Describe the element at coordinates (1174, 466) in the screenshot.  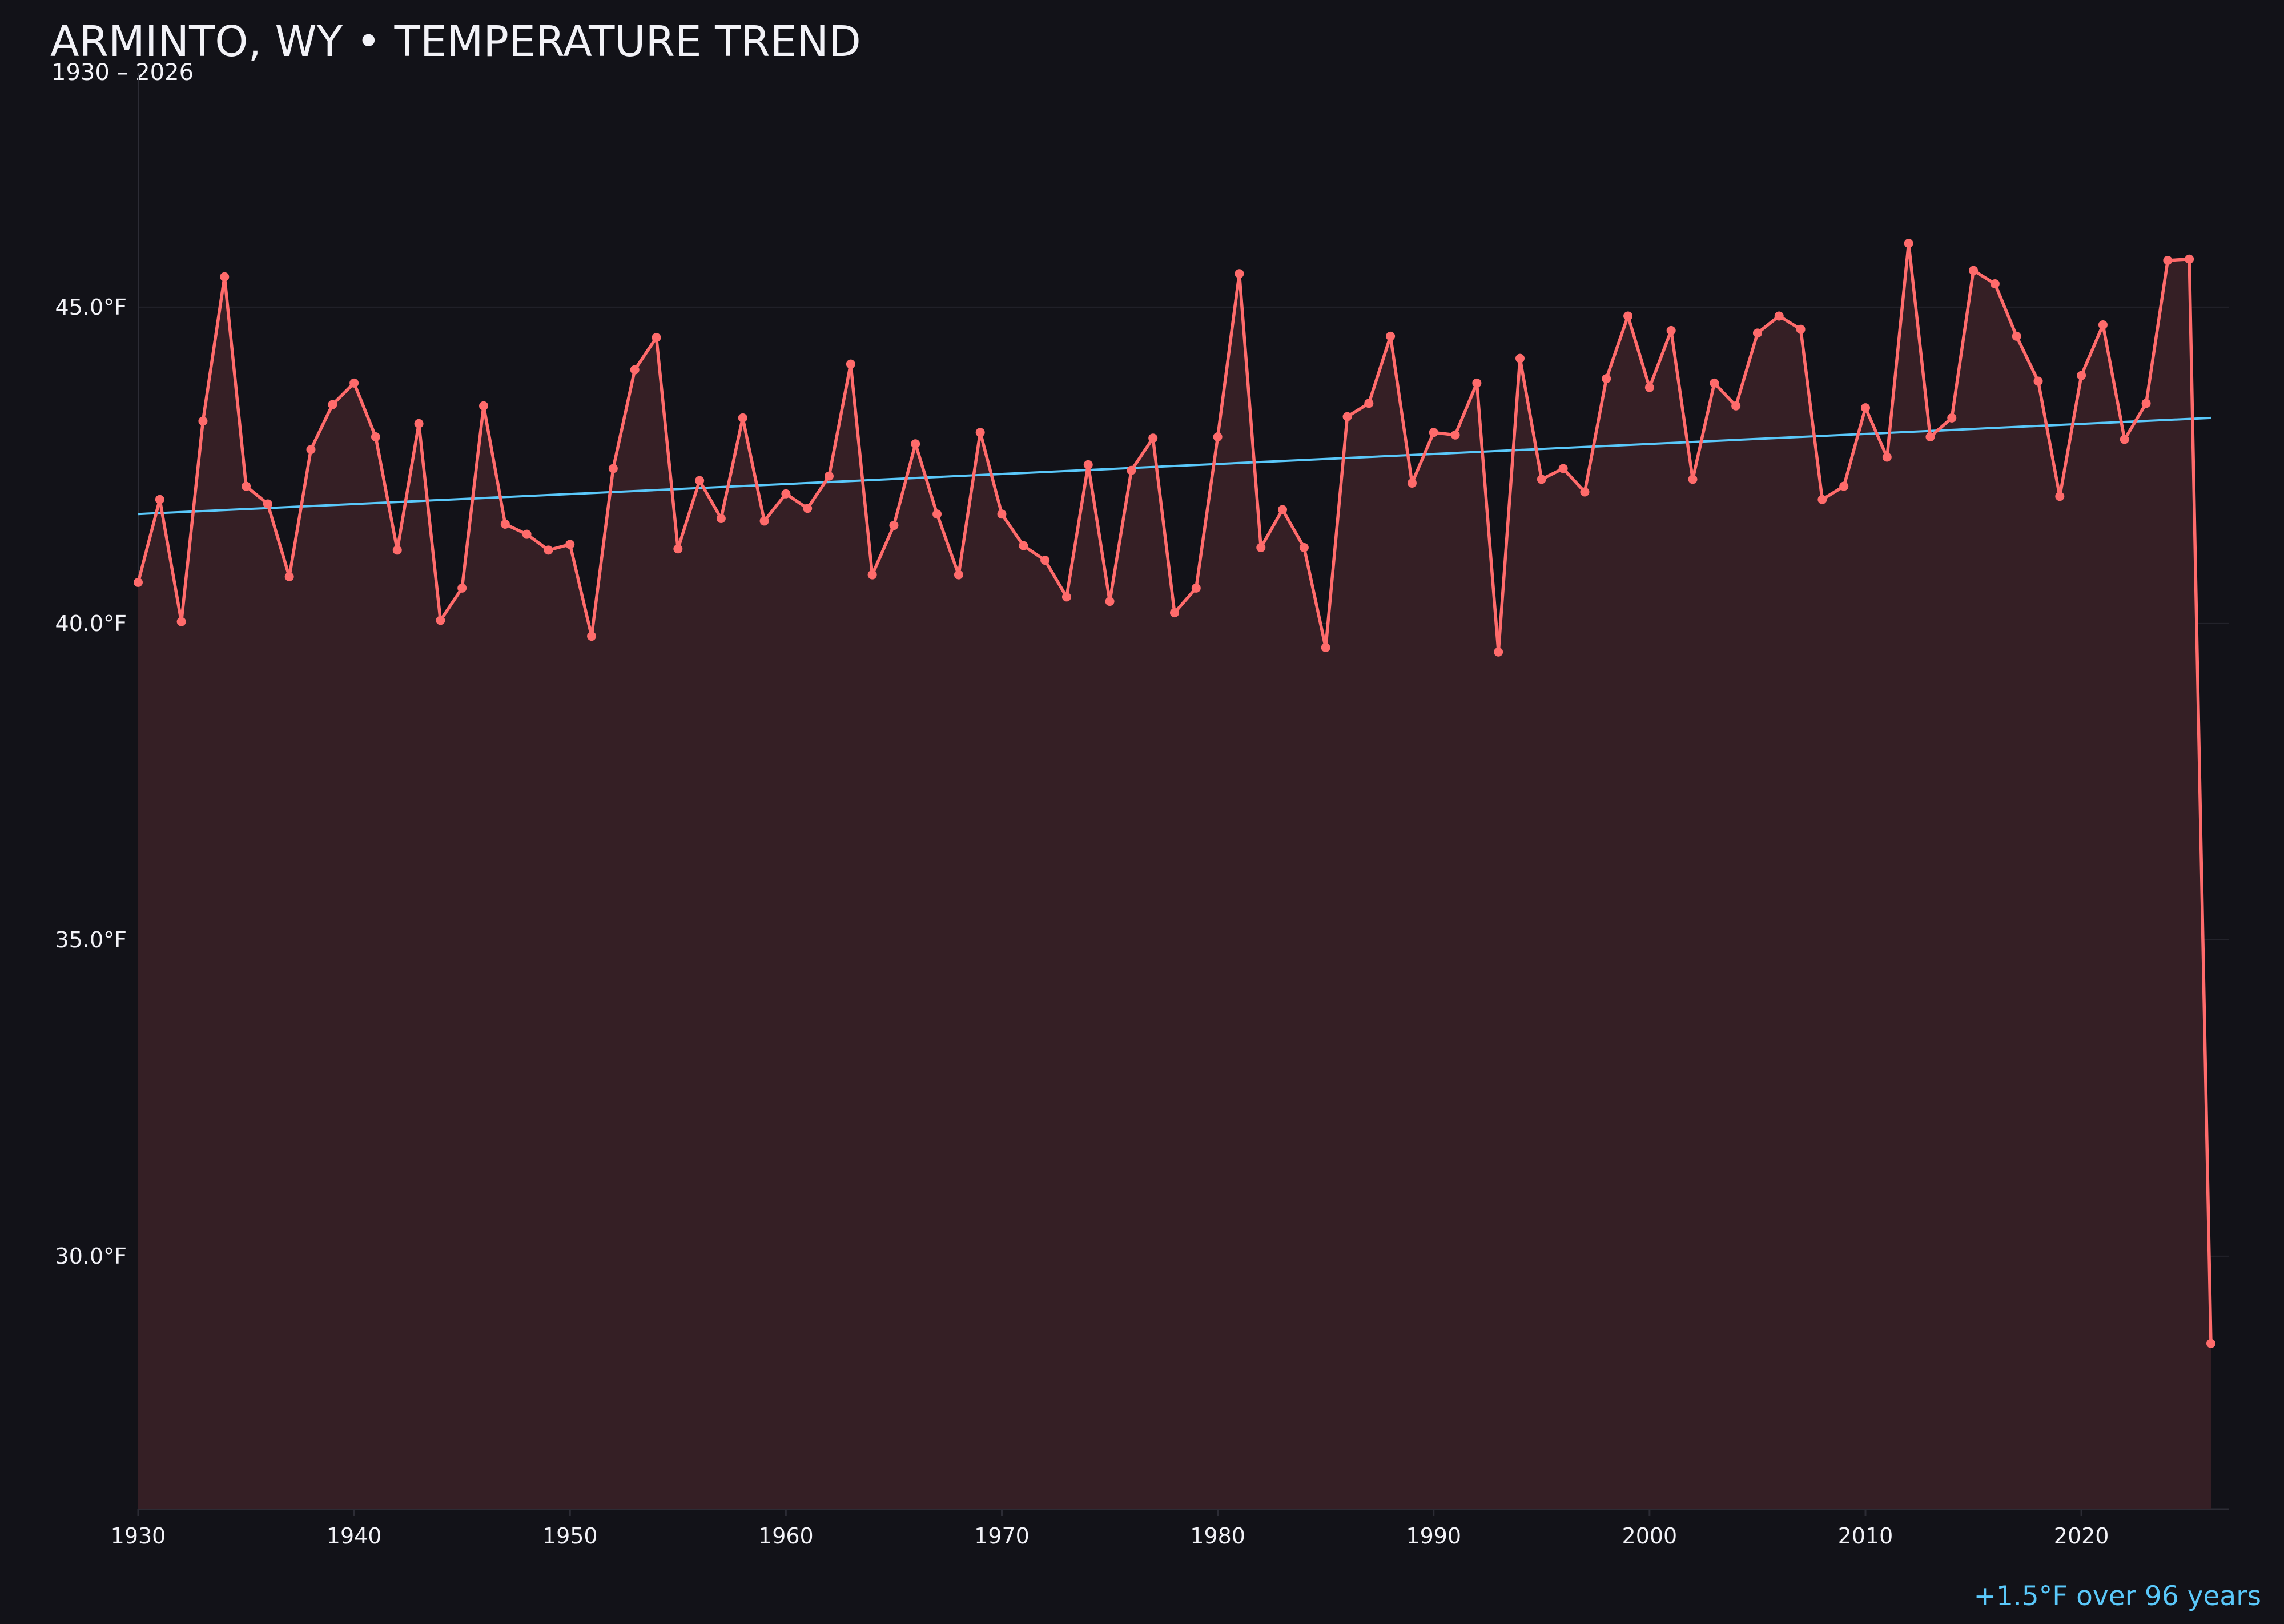
I see `trend-line` at that location.